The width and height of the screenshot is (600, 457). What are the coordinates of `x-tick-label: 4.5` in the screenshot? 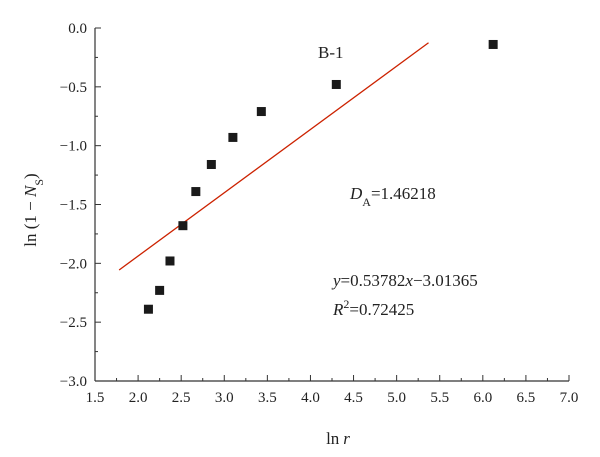 It's located at (353, 398).